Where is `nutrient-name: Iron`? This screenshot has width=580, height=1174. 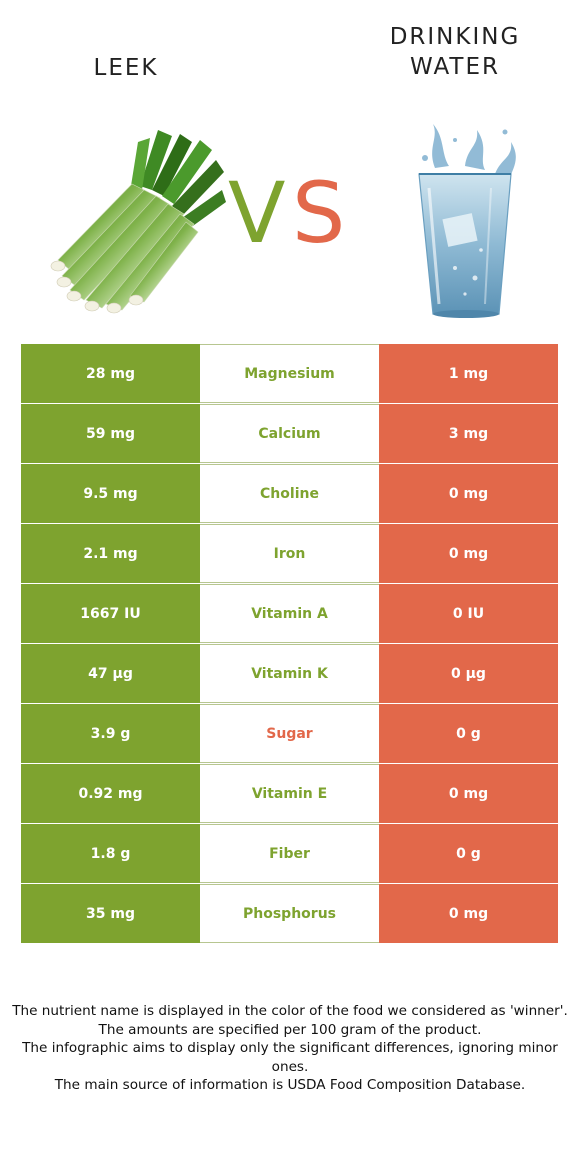
nutrient-name: Iron is located at coordinates (289, 553).